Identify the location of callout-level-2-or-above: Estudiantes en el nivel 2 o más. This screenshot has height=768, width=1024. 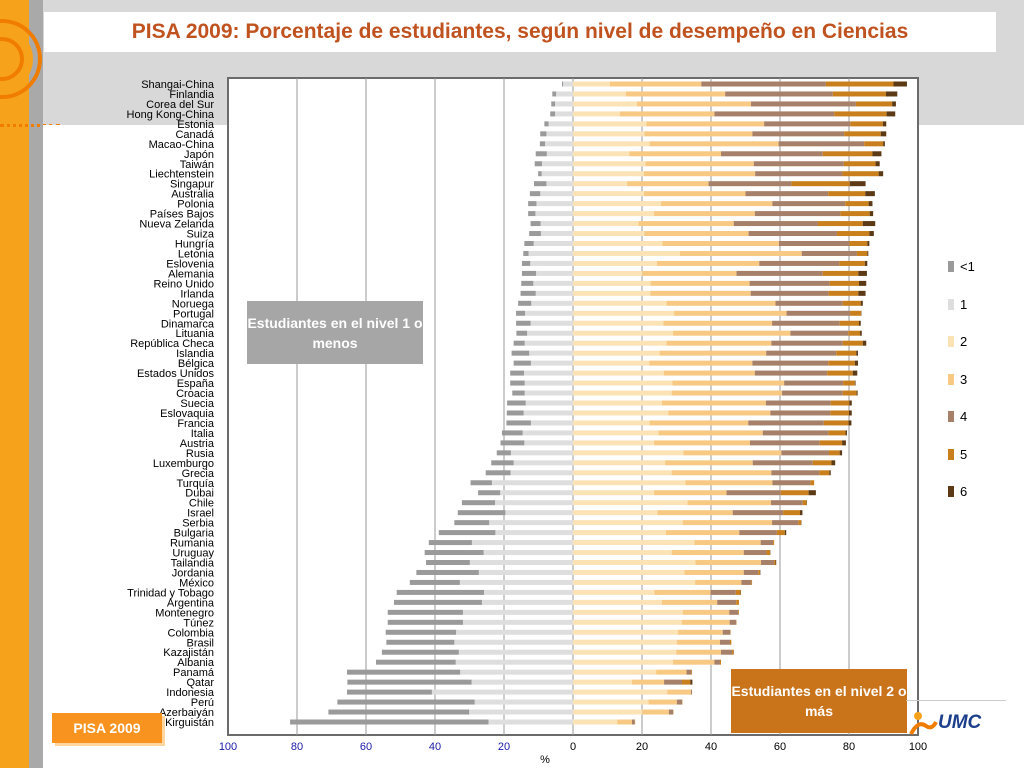
(819, 701).